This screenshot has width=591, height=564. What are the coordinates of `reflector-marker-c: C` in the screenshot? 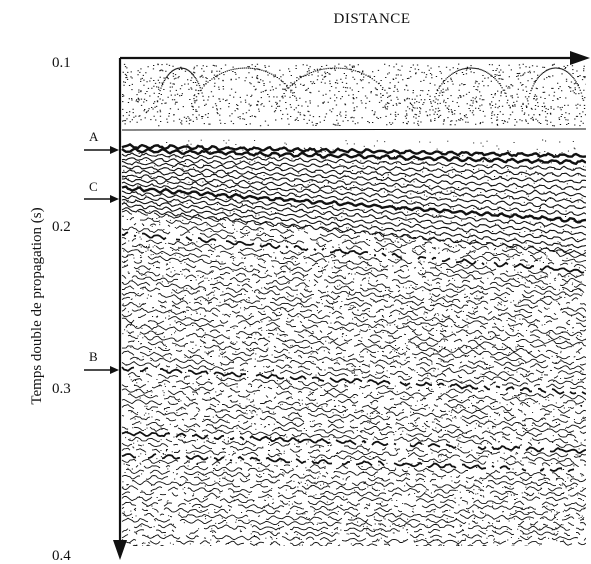 It's located at (101, 191).